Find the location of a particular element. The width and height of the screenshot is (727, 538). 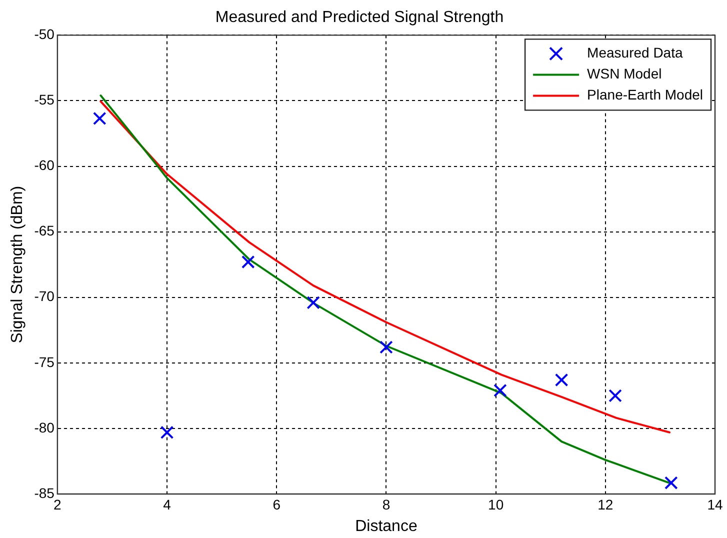

x-tick-label: 14 is located at coordinates (715, 504).